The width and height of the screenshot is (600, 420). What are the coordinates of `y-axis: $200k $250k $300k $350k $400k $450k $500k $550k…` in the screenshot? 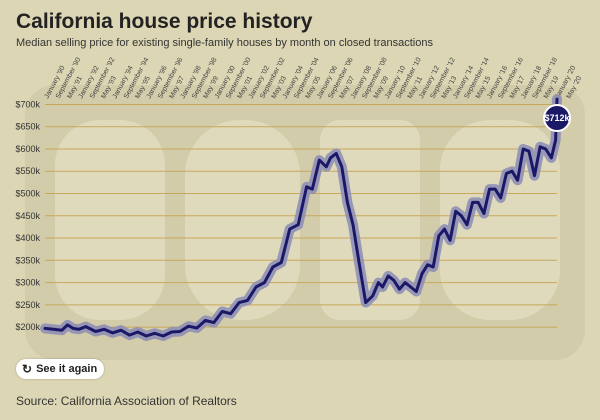 It's located at (27, 215).